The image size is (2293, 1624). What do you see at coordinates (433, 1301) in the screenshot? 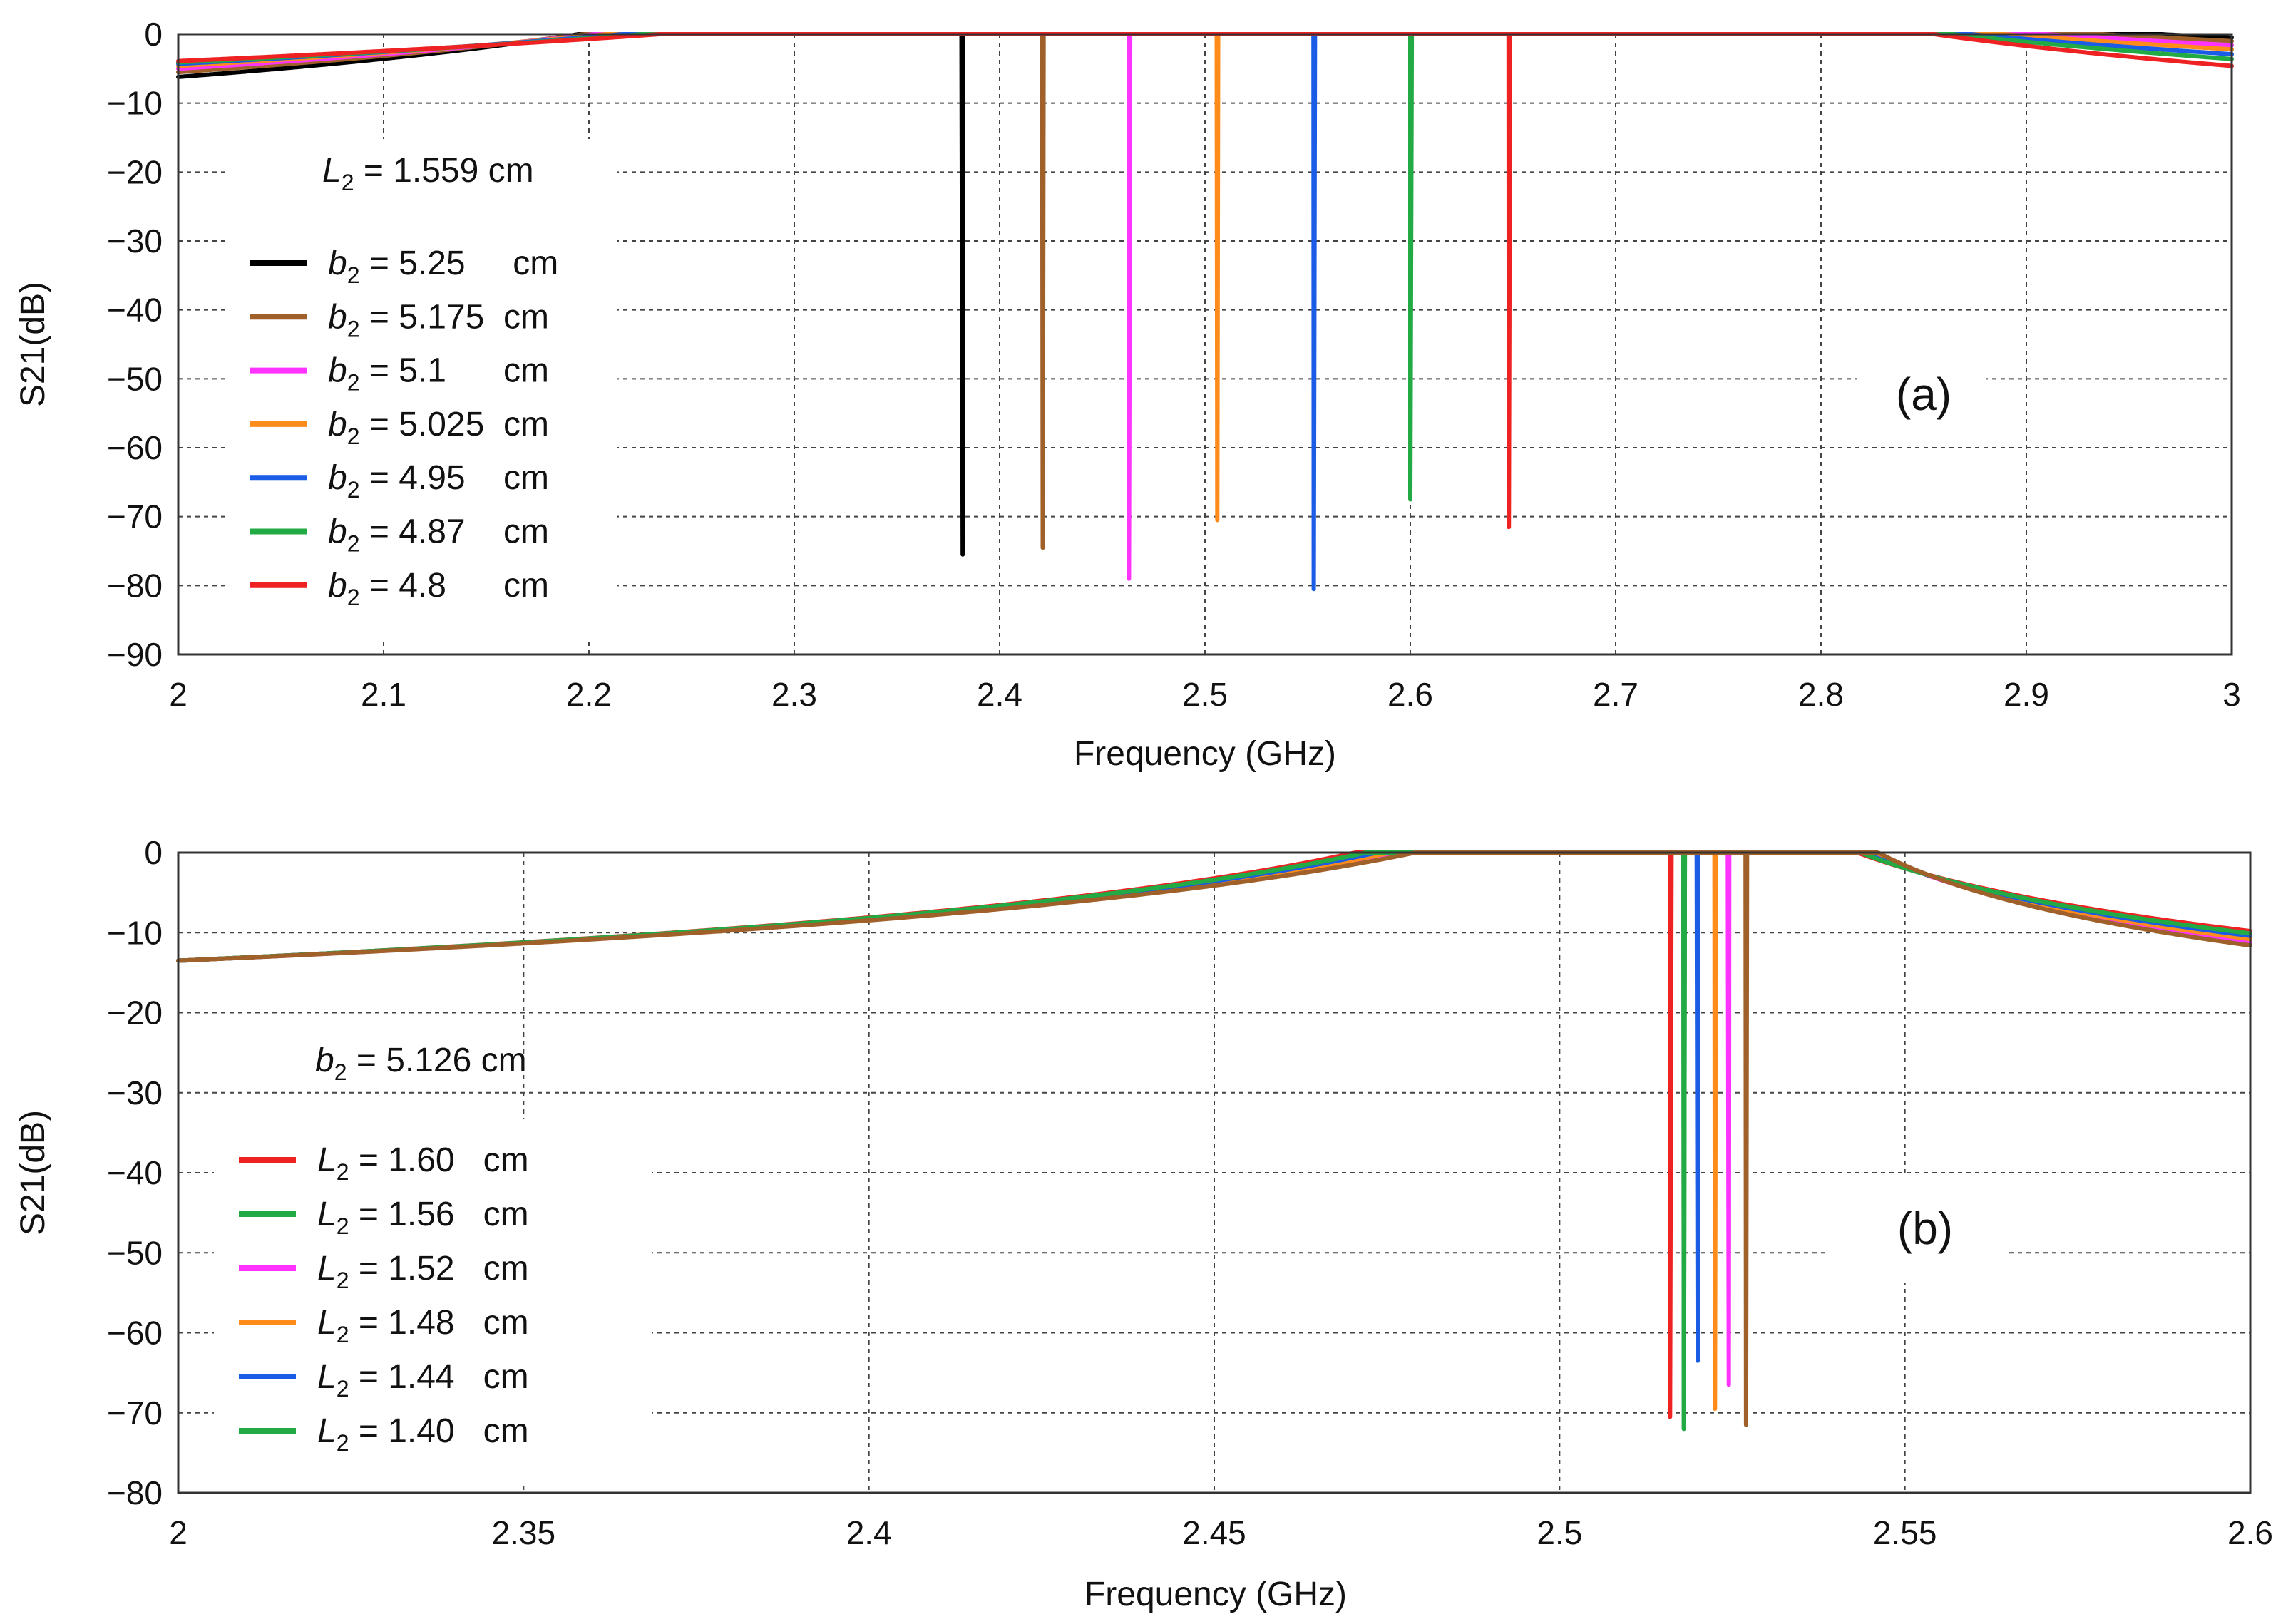
I see `legend-background-b` at bounding box center [433, 1301].